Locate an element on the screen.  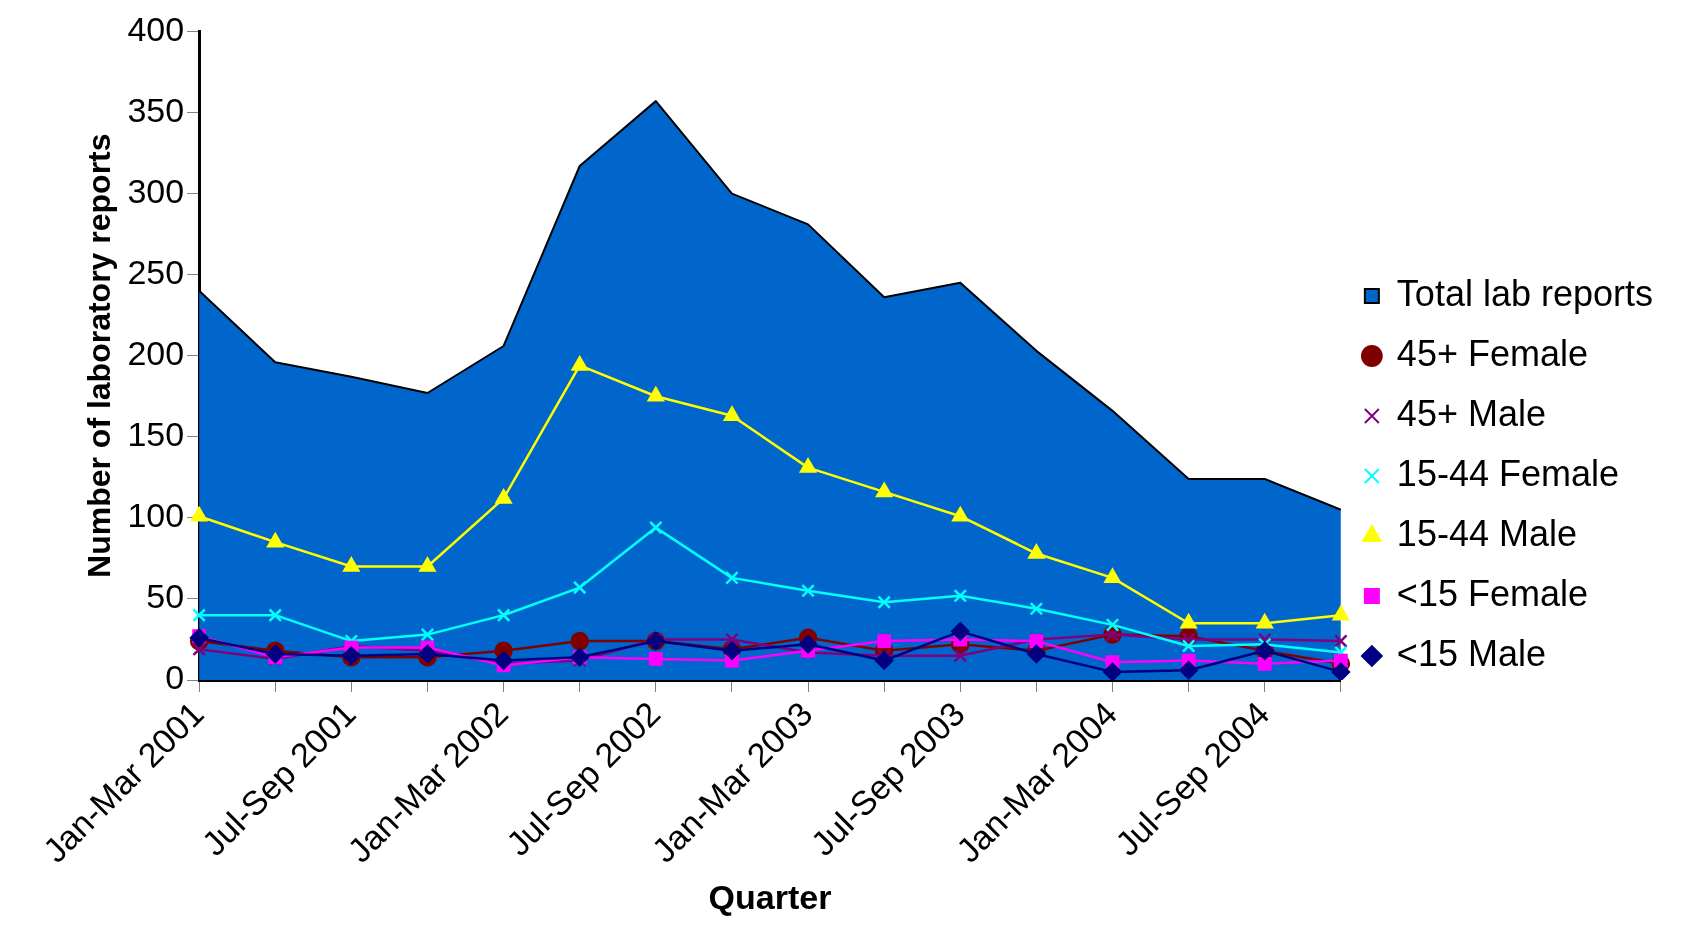
legend-label: 45+ Female is located at coordinates (1492, 353).